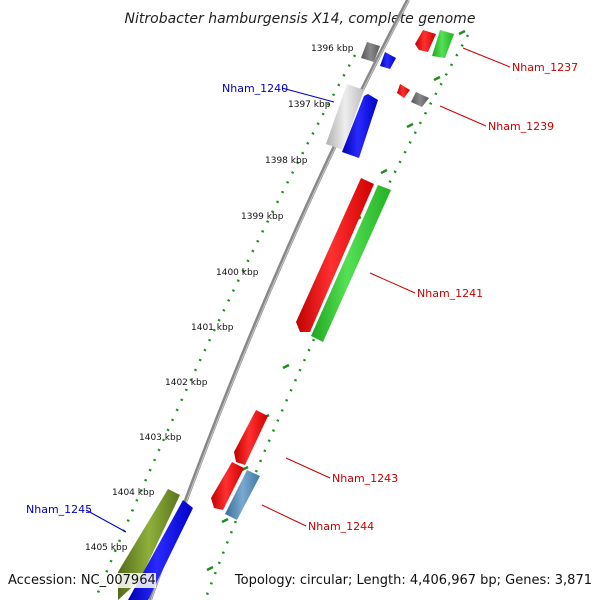 This screenshot has width=600, height=600. What do you see at coordinates (262, 217) in the screenshot?
I see `tick-label: 1399 kbp` at bounding box center [262, 217].